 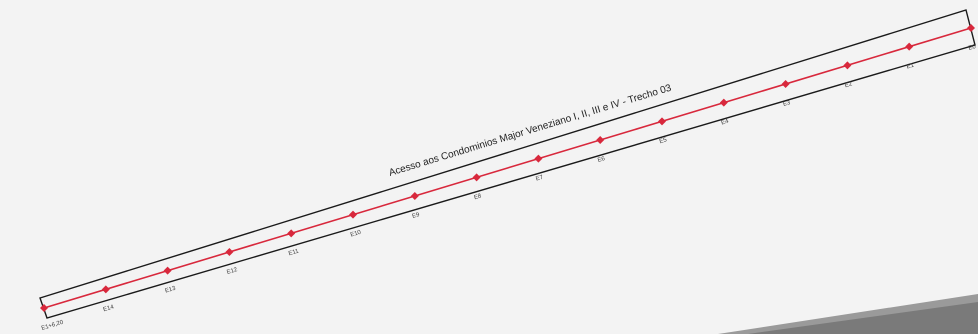 What do you see at coordinates (725, 123) in the screenshot?
I see `station-label: E4` at bounding box center [725, 123].